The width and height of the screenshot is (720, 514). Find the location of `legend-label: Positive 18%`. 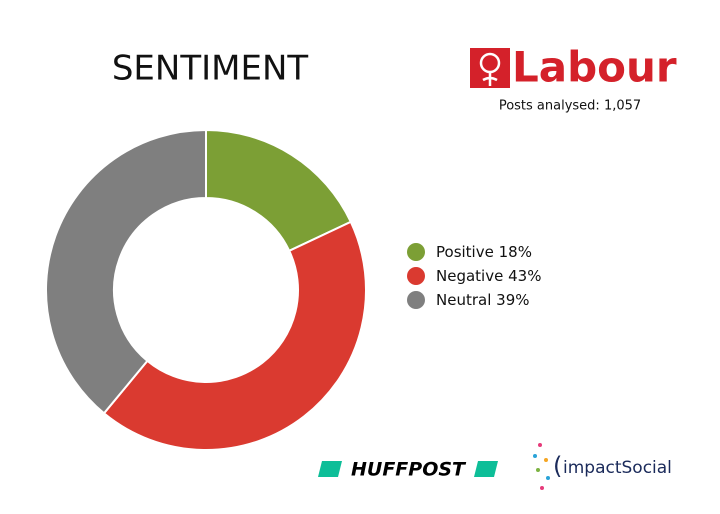

legend-label: Positive 18% is located at coordinates (484, 252).